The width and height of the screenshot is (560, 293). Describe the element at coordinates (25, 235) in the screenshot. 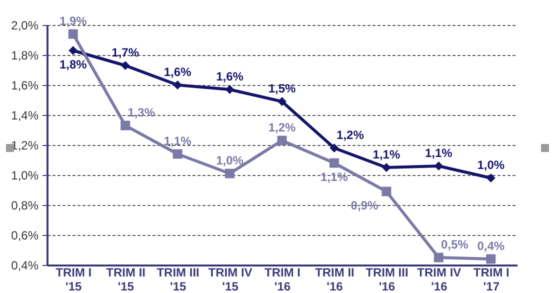

I see `y-tick-label: 0,6%` at that location.